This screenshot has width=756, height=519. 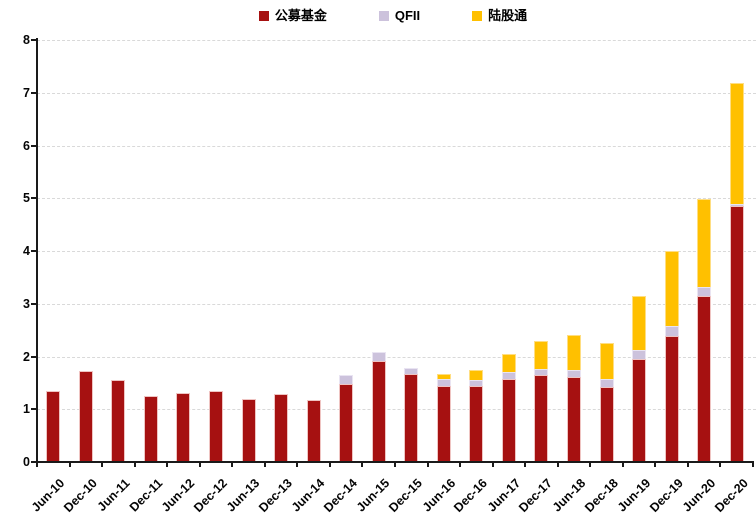 I want to click on y-tick-label: 6, so click(x=26, y=145).